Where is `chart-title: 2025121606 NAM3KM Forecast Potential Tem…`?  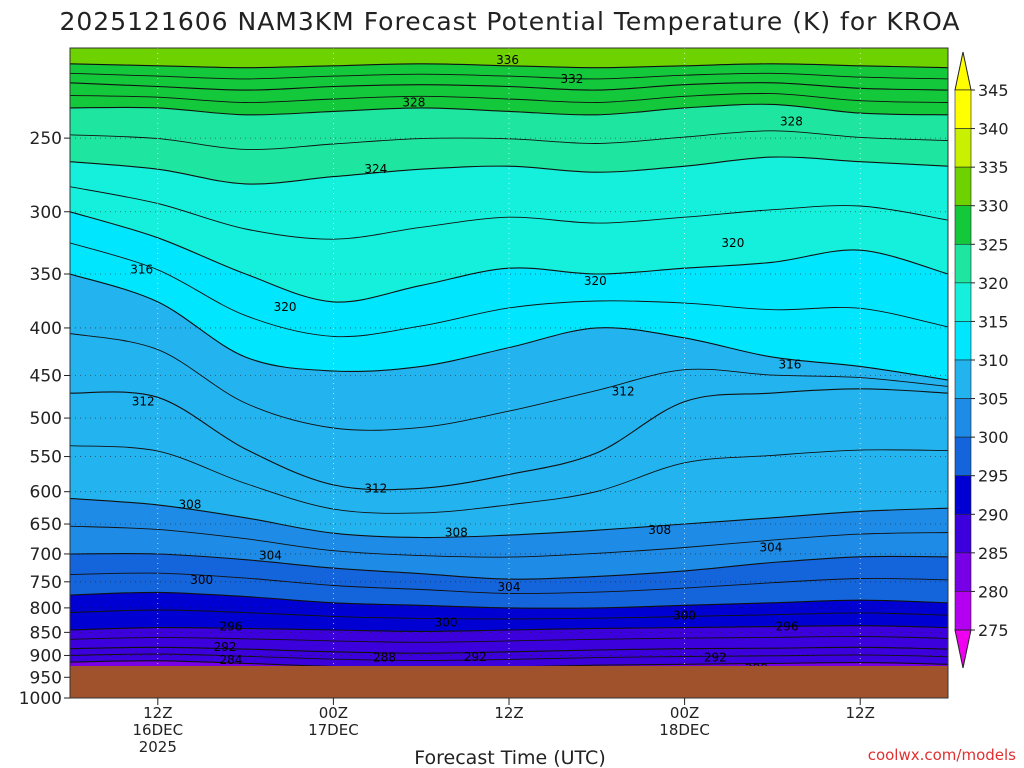
chart-title: 2025121606 NAM3KM Forecast Potential Tem… is located at coordinates (510, 21).